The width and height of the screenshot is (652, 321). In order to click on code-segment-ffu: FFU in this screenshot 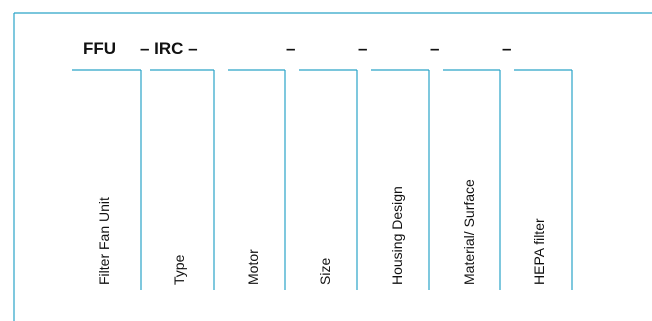, I will do `click(100, 48)`.